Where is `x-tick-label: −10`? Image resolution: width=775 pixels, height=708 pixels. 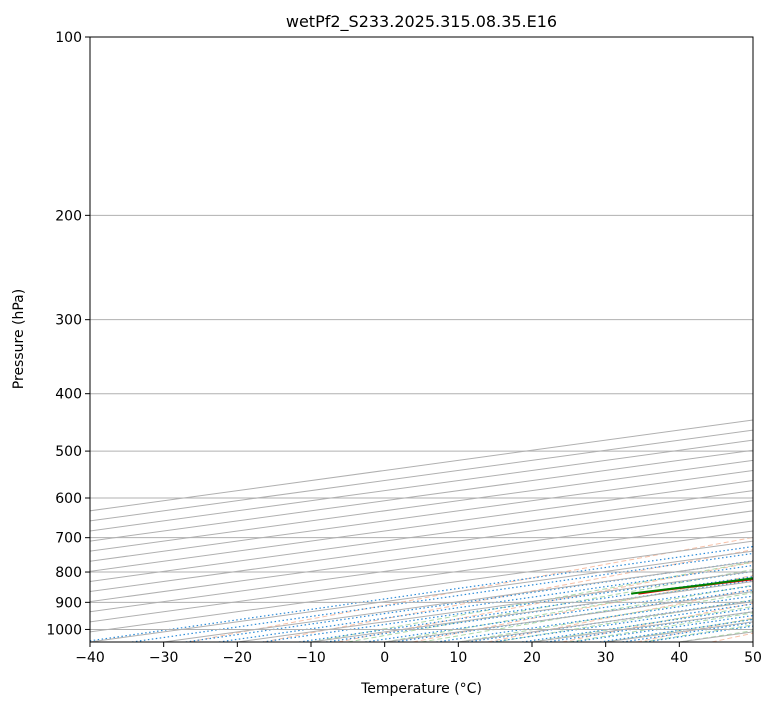 x-tick-label: −10 is located at coordinates (311, 658).